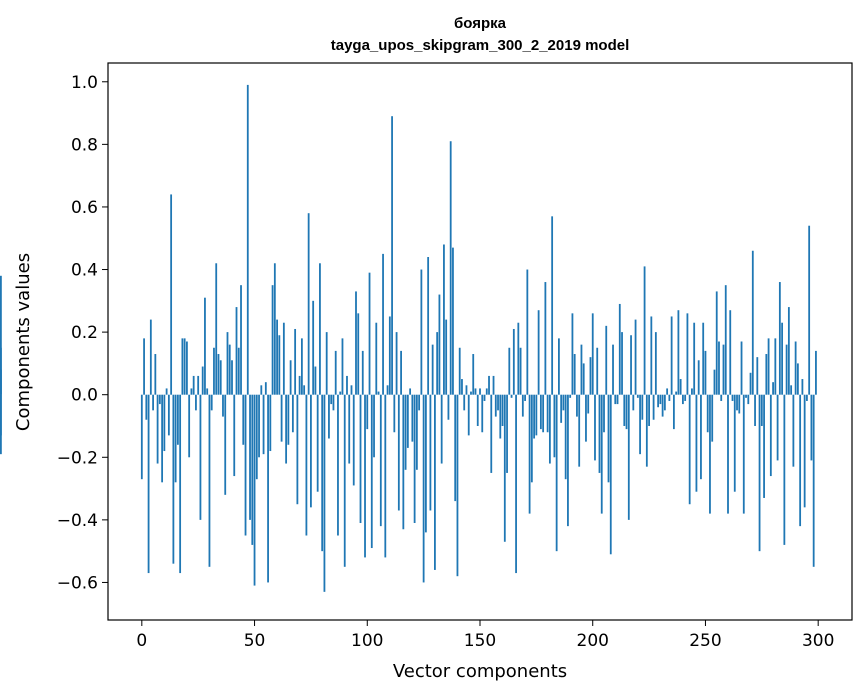 Image resolution: width=867 pixels, height=696 pixels. Describe the element at coordinates (23, 342) in the screenshot. I see `y-axis-label: Components values` at that location.